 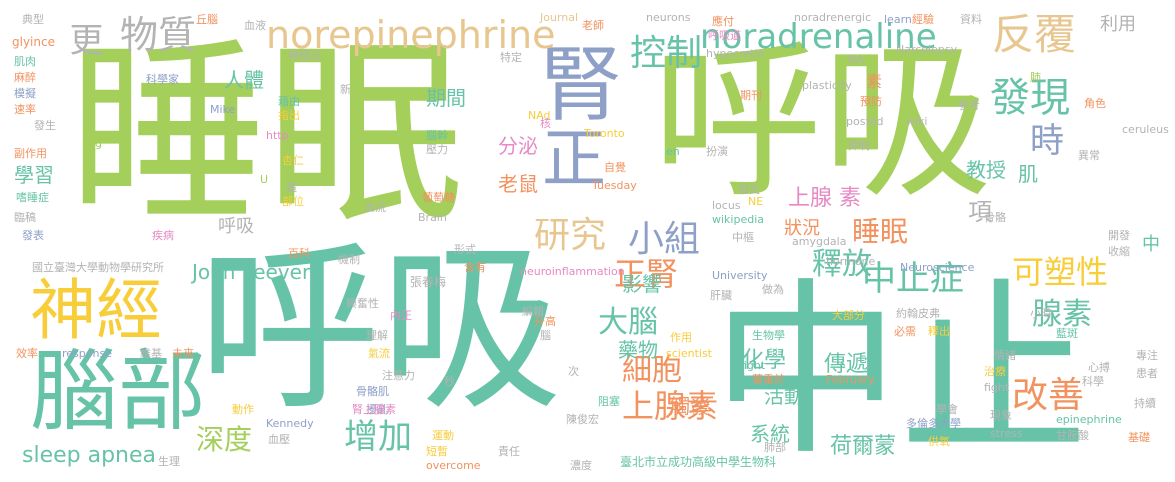 I want to click on word-sleepapnea: sleep apnea, so click(x=89, y=455).